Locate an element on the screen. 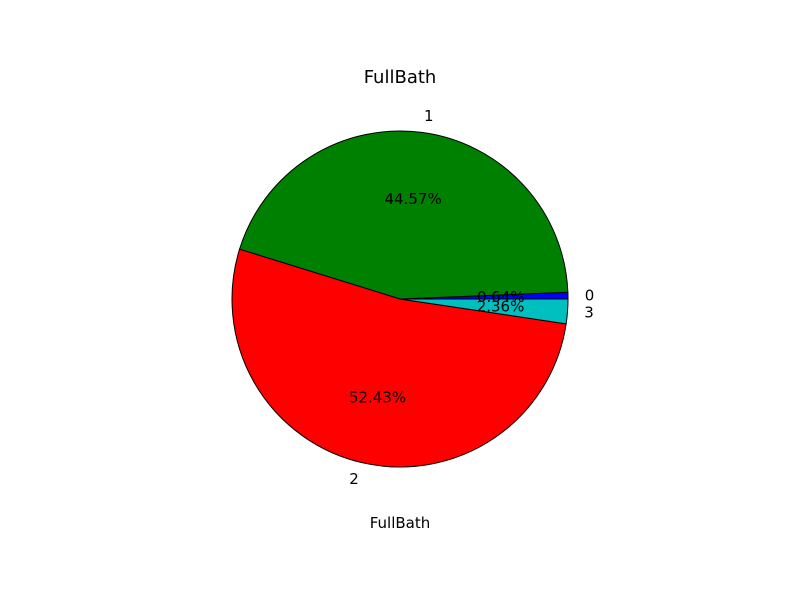 This screenshot has height=600, width=800. slice-pct-label-3: 2.36% is located at coordinates (501, 306).